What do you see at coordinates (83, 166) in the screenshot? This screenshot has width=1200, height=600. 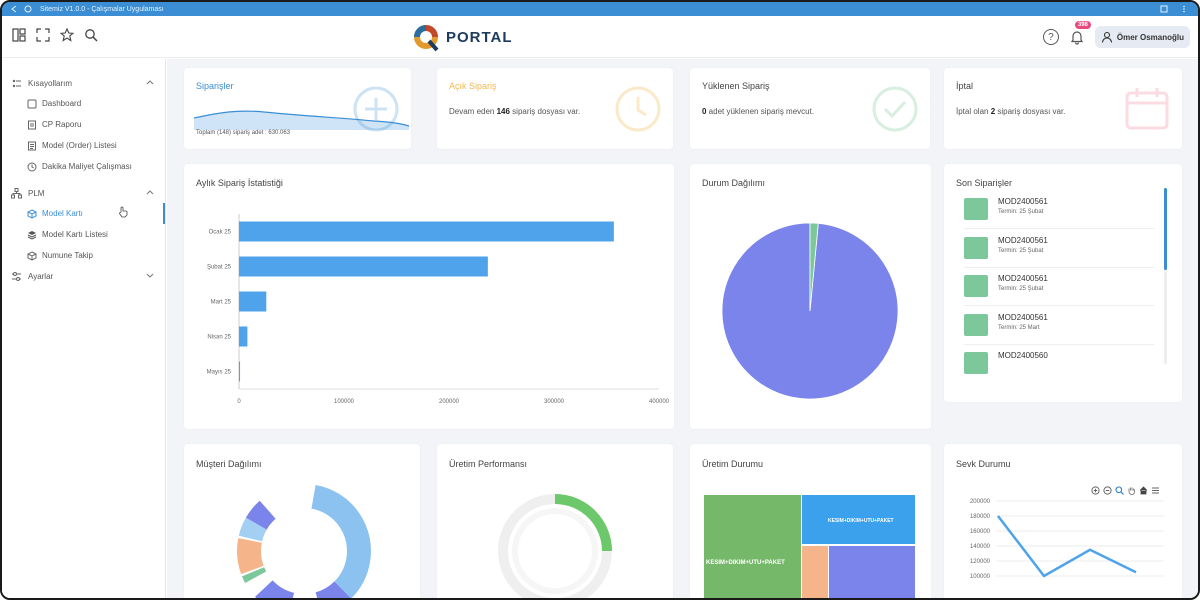 I see `sidebar-item-minute-cost: Dakika Maliyet Çalışması` at bounding box center [83, 166].